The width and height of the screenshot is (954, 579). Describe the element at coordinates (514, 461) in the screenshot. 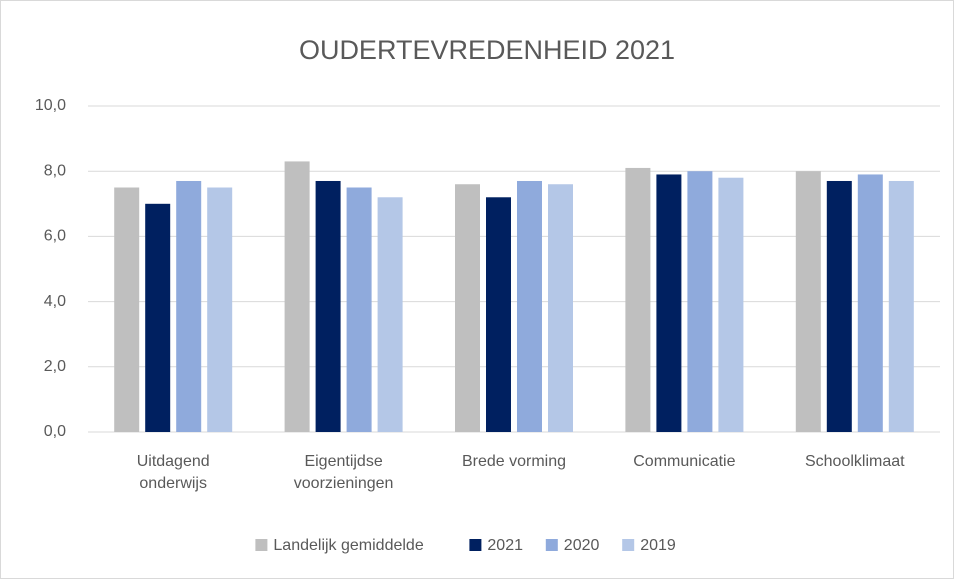

I see `x-tick-label: Brede vorming` at that location.